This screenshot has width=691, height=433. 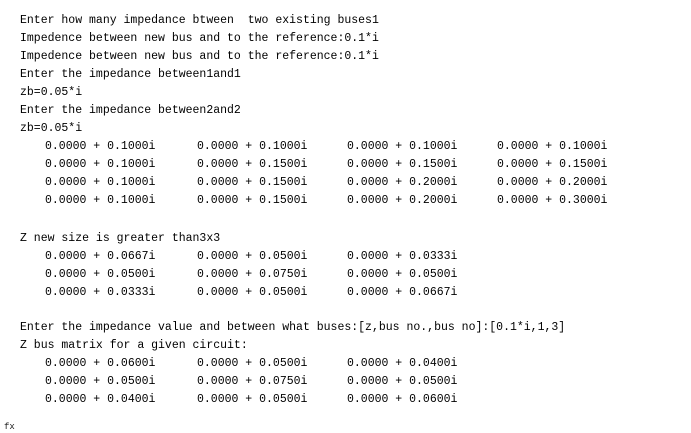 What do you see at coordinates (252, 381) in the screenshot?
I see `matrix3-cell: 0.0000 + 0.0750i` at bounding box center [252, 381].